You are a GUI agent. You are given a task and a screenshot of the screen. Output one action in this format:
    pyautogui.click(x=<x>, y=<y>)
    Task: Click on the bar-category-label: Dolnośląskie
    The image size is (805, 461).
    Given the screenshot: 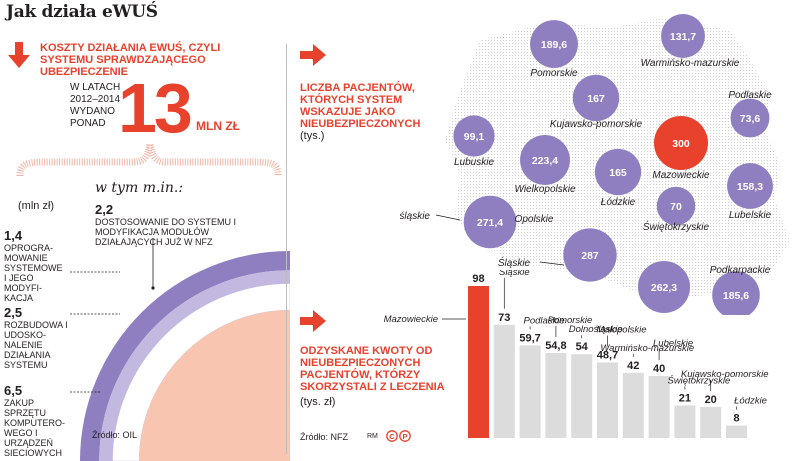 What is the action you would take?
    pyautogui.click(x=596, y=329)
    